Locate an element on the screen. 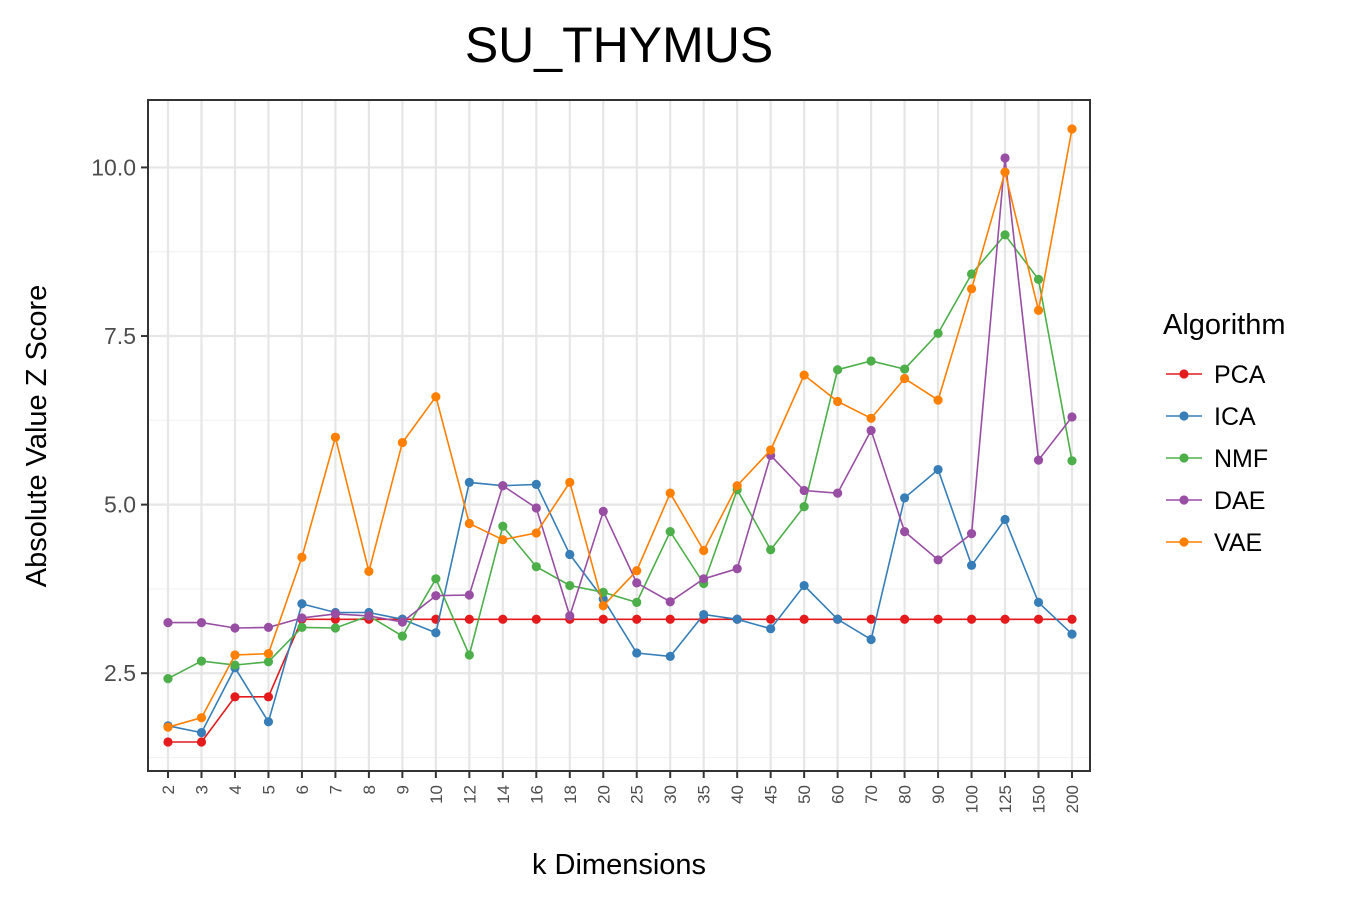 Image resolution: width=1350 pixels, height=900 pixels. y-tick-label: 7.5 is located at coordinates (120, 336).